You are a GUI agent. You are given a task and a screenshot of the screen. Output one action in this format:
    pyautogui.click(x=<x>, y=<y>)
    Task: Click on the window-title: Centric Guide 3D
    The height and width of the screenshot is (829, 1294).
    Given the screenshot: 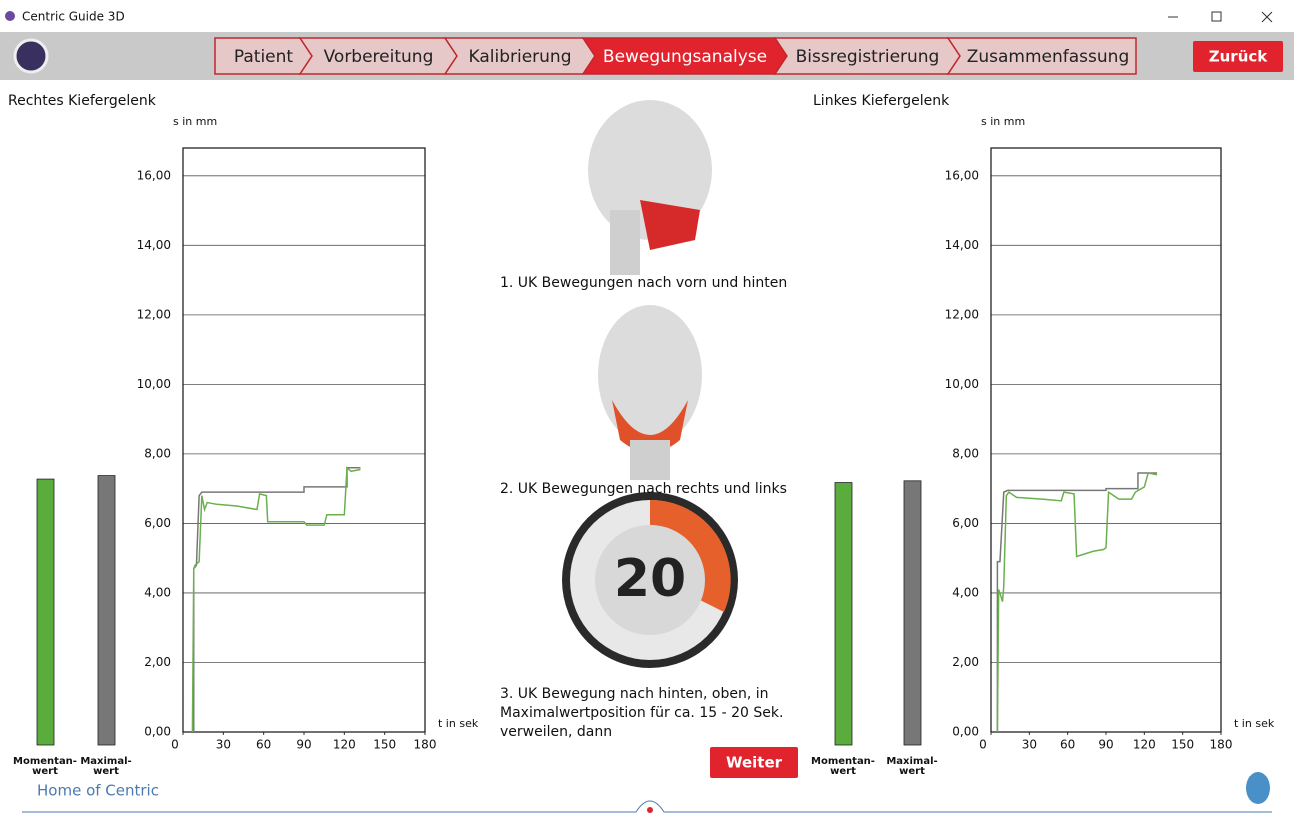 What is the action you would take?
    pyautogui.click(x=73, y=17)
    